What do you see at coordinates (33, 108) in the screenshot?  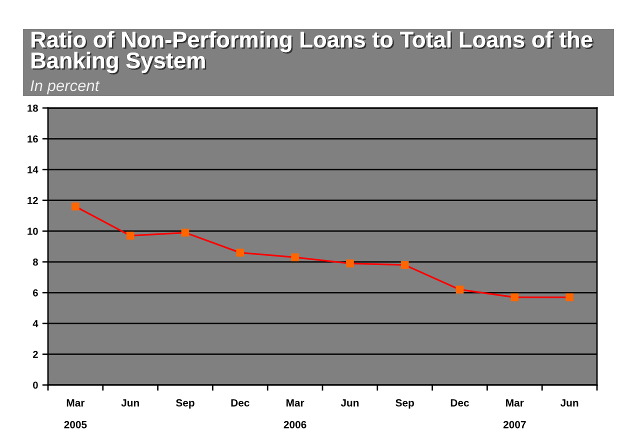 I see `y-tick-label: 18` at bounding box center [33, 108].